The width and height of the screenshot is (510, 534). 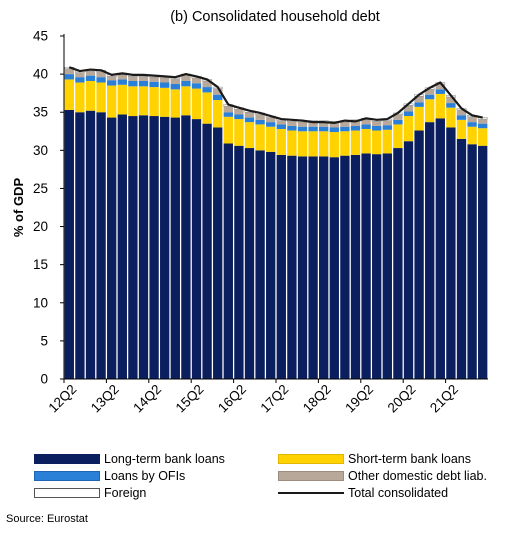 I want to click on x-tick-label: 17Q2, so click(x=274, y=399).